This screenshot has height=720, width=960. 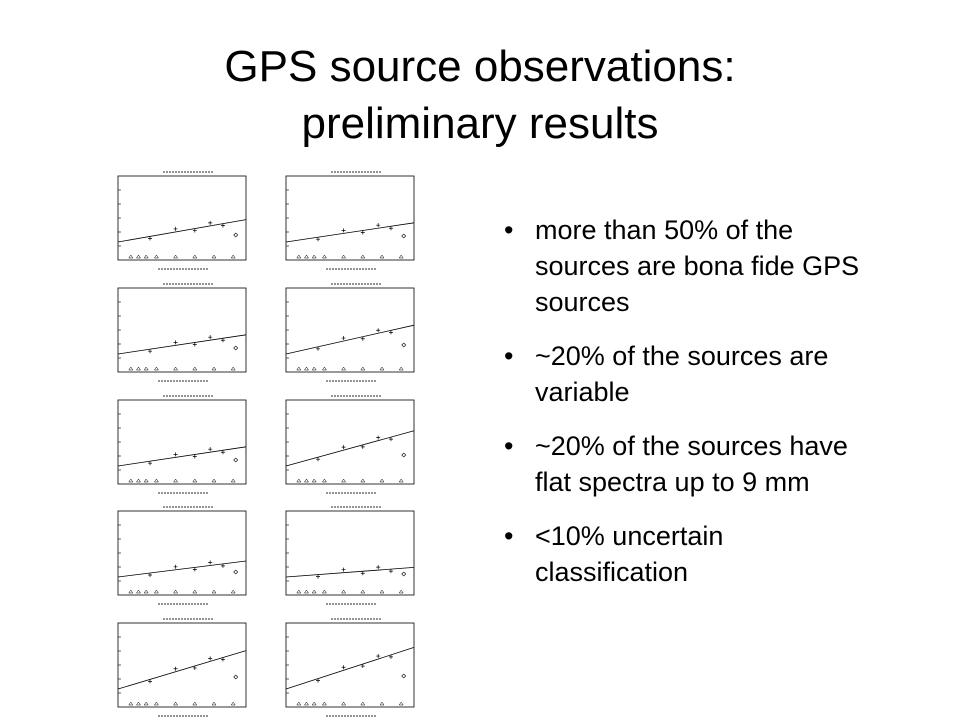 What do you see at coordinates (480, 66) in the screenshot?
I see `title-line: GPS source observations:` at bounding box center [480, 66].